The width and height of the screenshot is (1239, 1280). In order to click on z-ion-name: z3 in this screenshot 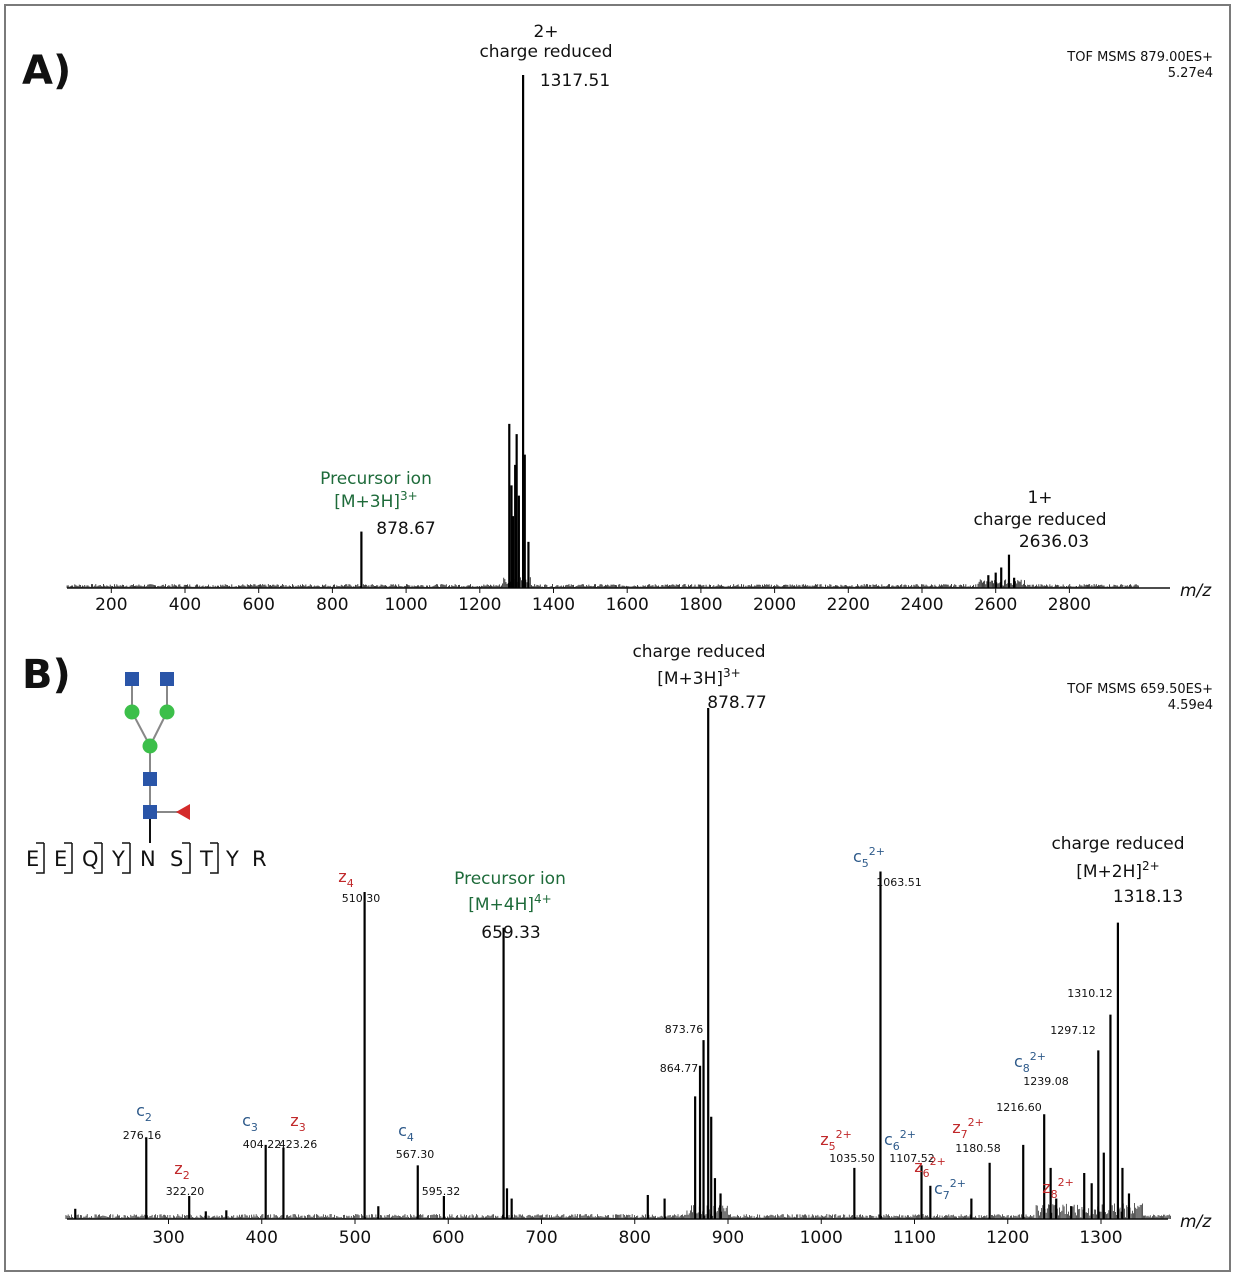, I will do `click(297, 1122)`.